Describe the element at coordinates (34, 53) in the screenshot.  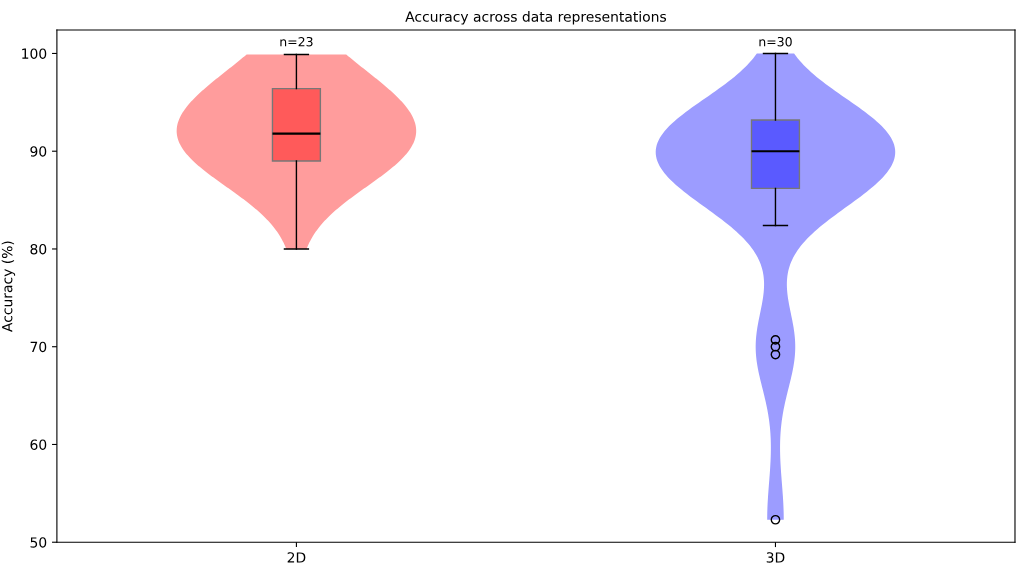
I see `y-tick-label: 100` at that location.